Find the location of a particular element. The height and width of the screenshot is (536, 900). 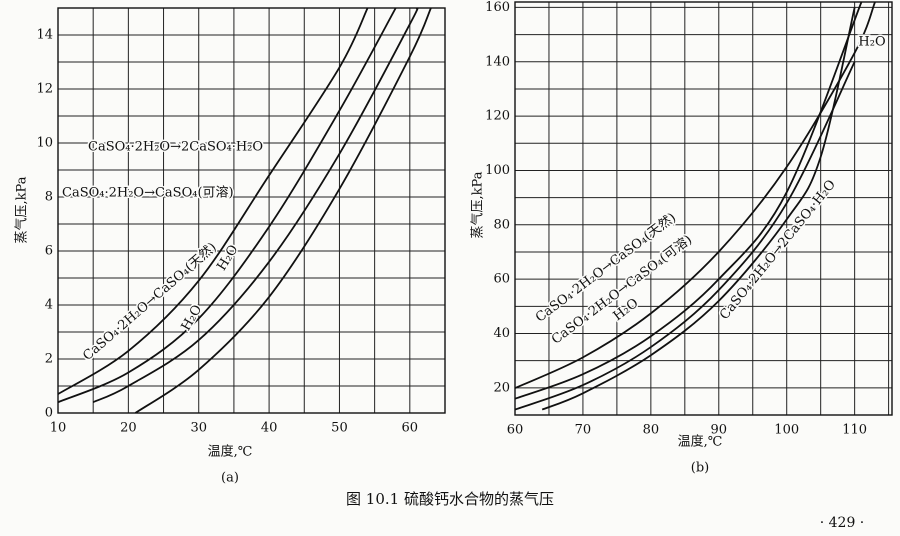

x-tick-label: 100 is located at coordinates (786, 430).